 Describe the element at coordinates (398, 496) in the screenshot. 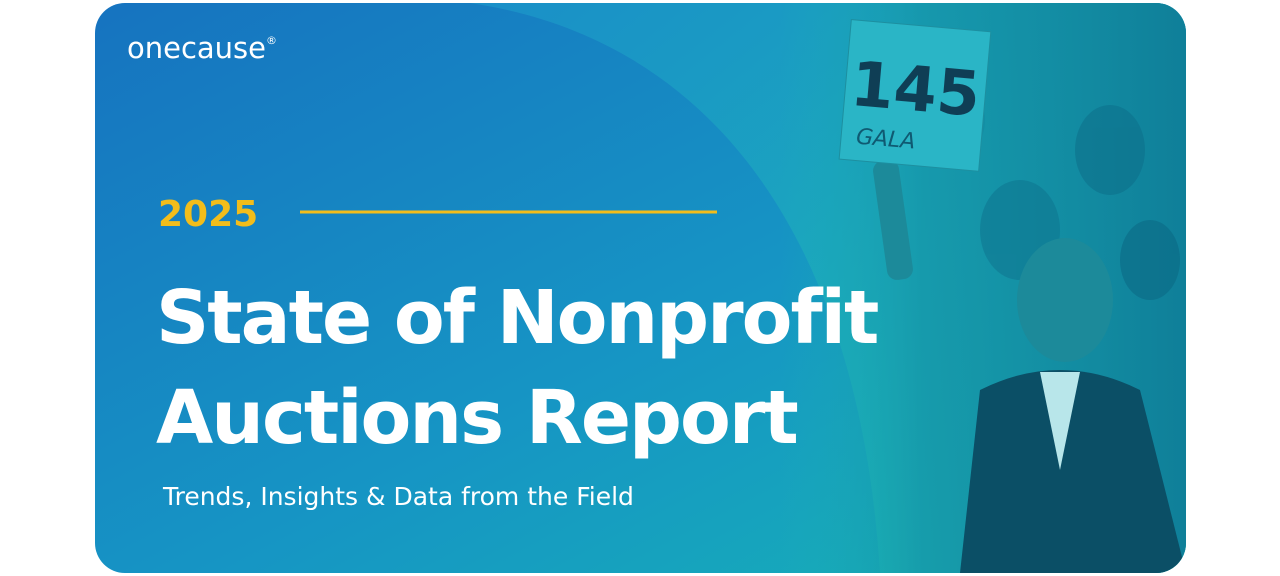

I see `subtitle: Trends, Insights & Data from the Field` at that location.